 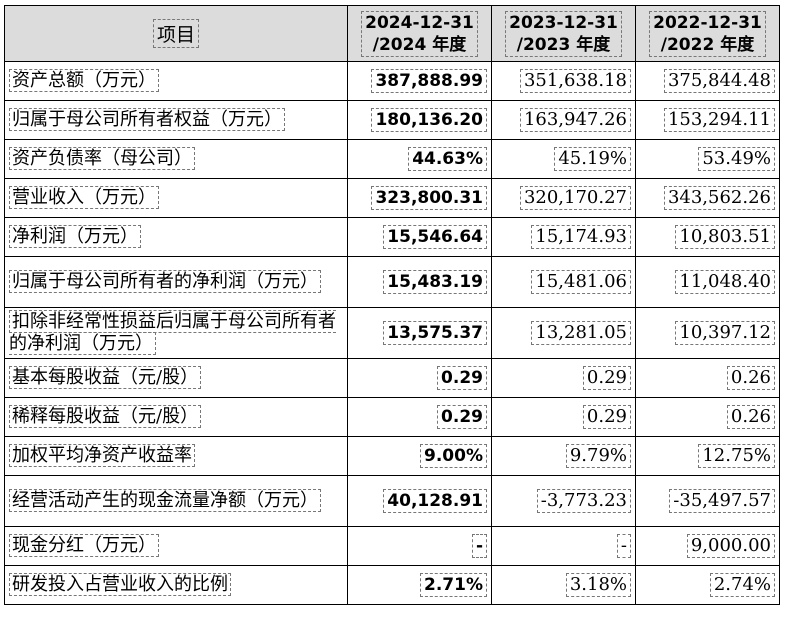 What do you see at coordinates (707, 22) in the screenshot?
I see `header-2022-date: 2022-12-31` at bounding box center [707, 22].